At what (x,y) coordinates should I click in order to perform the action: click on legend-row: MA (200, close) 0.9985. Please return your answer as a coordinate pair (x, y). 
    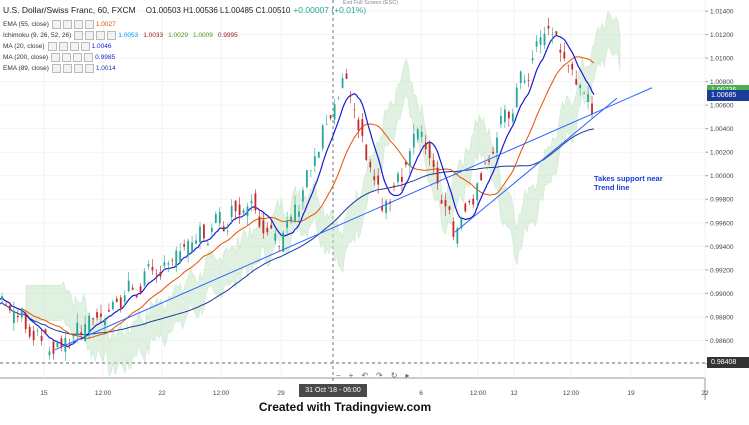
    Looking at the image, I should click on (61, 58).